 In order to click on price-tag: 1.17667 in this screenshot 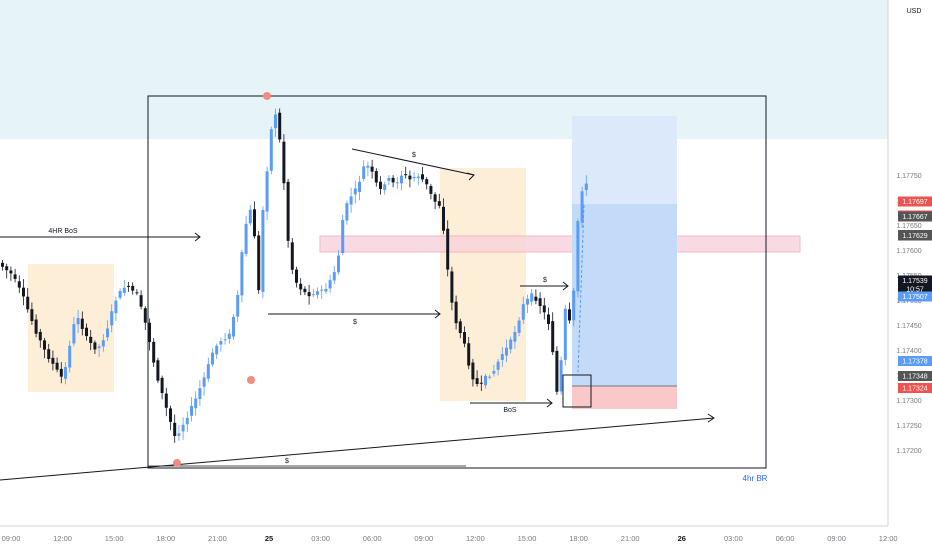, I will do `click(915, 216)`.